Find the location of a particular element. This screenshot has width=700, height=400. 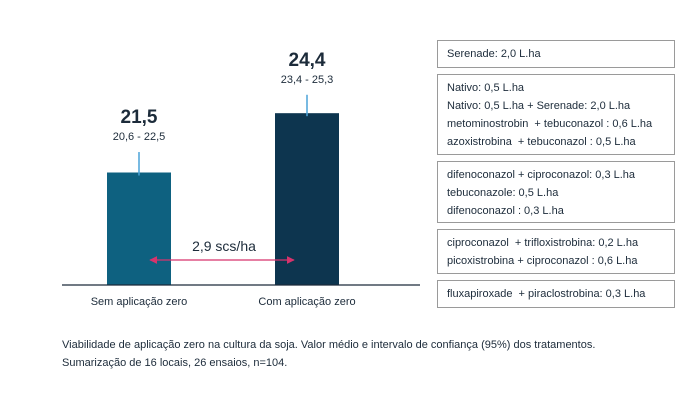

legend-entry: Nativo: 0,5 L.ha is located at coordinates (486, 88).